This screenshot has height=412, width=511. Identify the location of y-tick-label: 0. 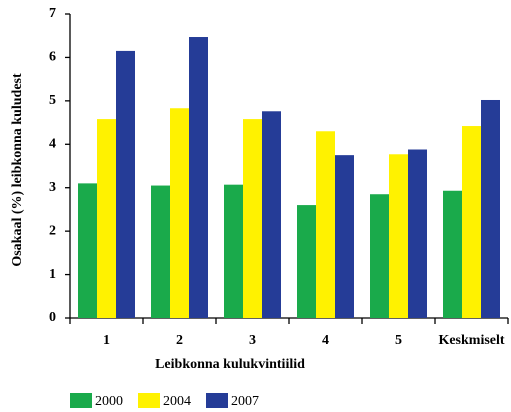
(52, 317).